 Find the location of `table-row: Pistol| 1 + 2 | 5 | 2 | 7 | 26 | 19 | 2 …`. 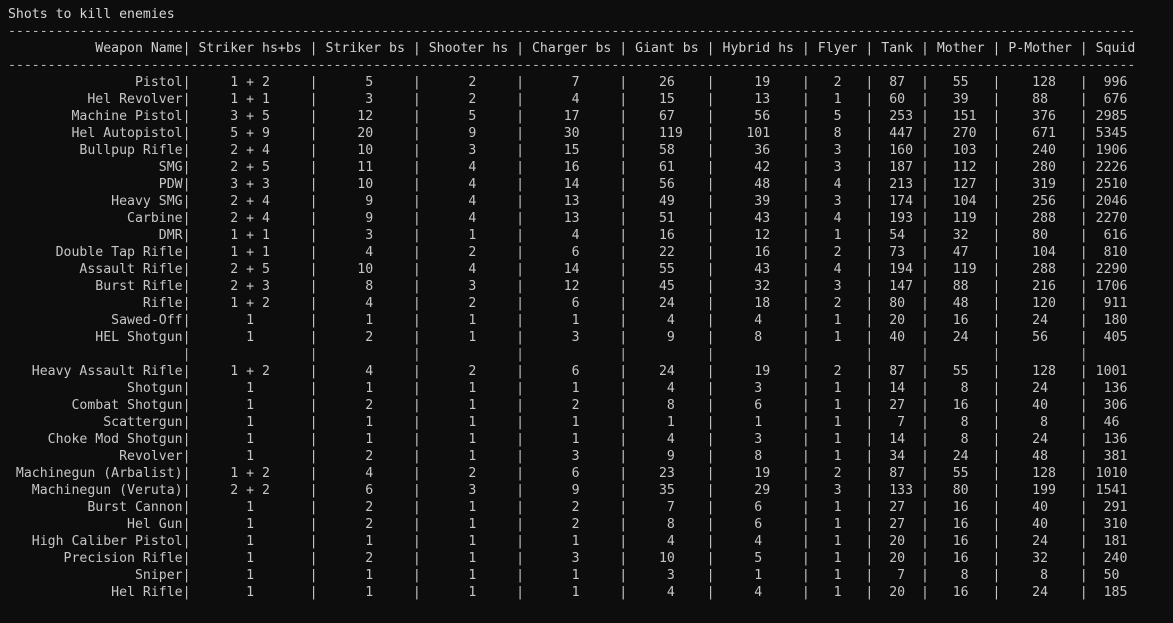

table-row: Pistol| 1 + 2 | 5 | 2 | 7 | 26 | 19 | 2 … is located at coordinates (631, 82).